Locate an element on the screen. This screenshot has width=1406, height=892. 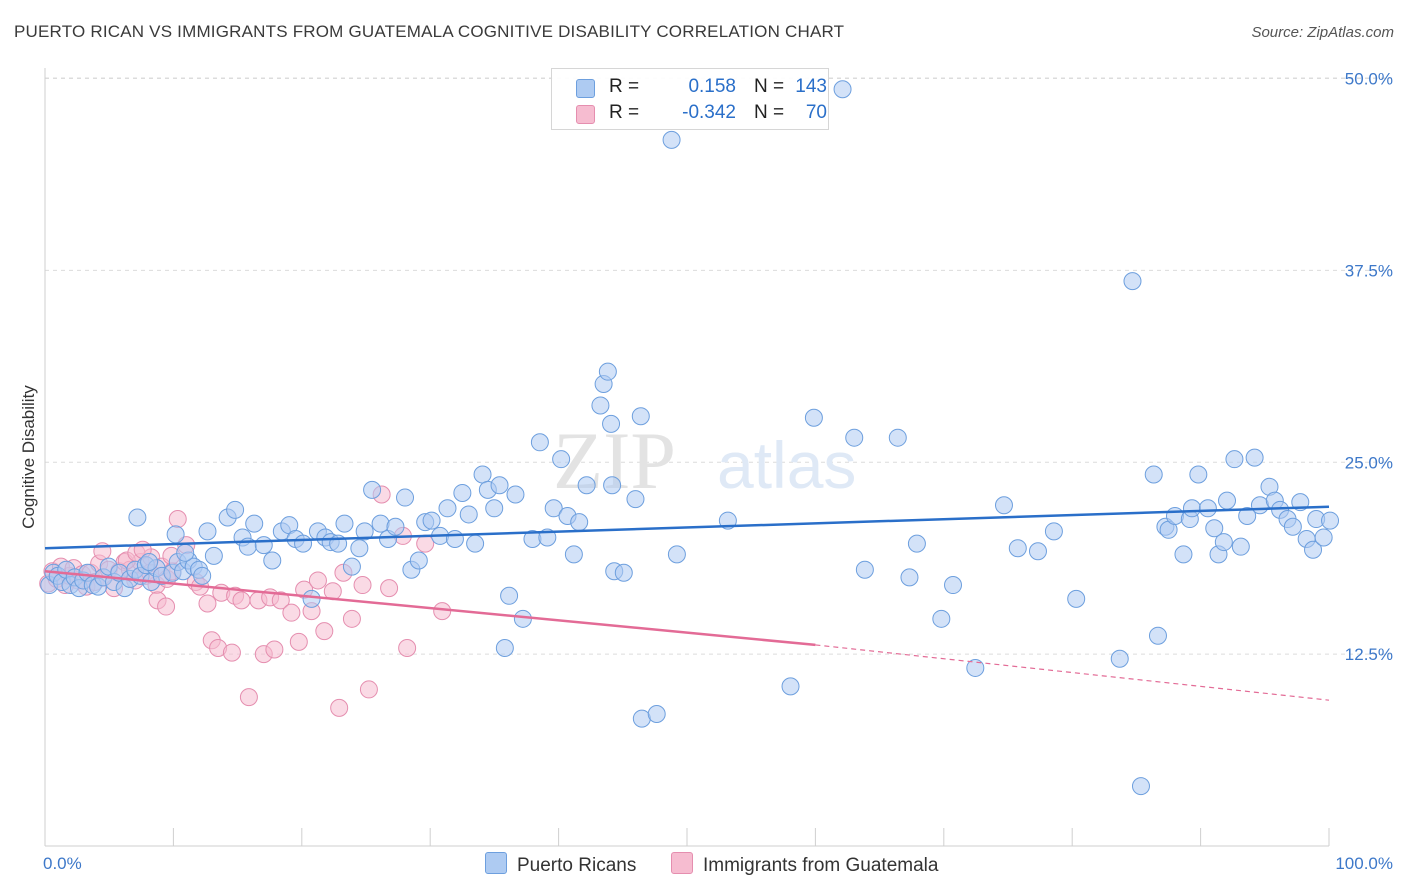
correlation-legend: R = 0.158 N = 143 R = -0.342 N = 70 is located at coordinates (690, 99).